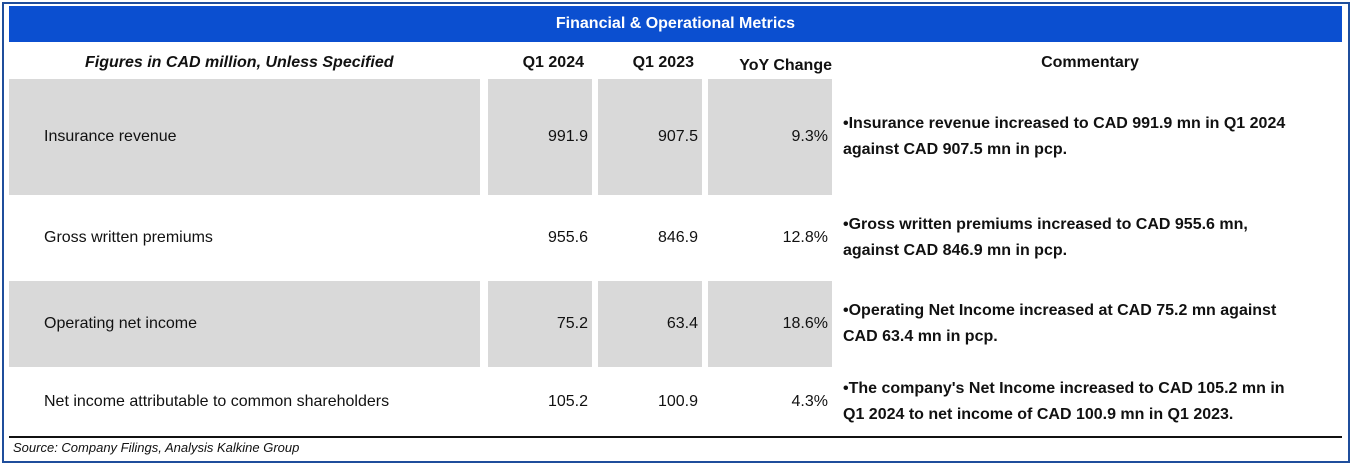 The width and height of the screenshot is (1354, 467). What do you see at coordinates (677, 401) in the screenshot?
I see `row-4-q1-2023: 100.9` at bounding box center [677, 401].